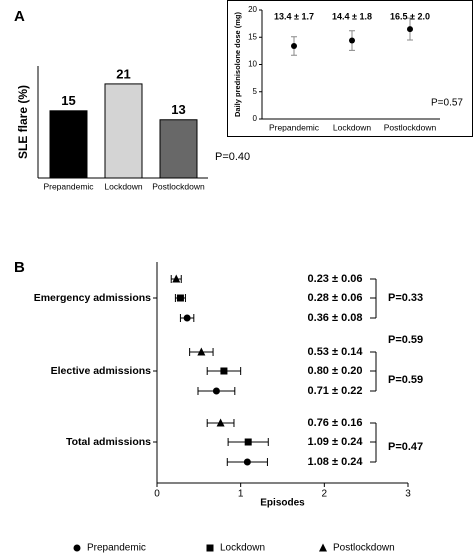 This screenshot has width=474, height=555. I want to click on value-label: 13, so click(178, 109).